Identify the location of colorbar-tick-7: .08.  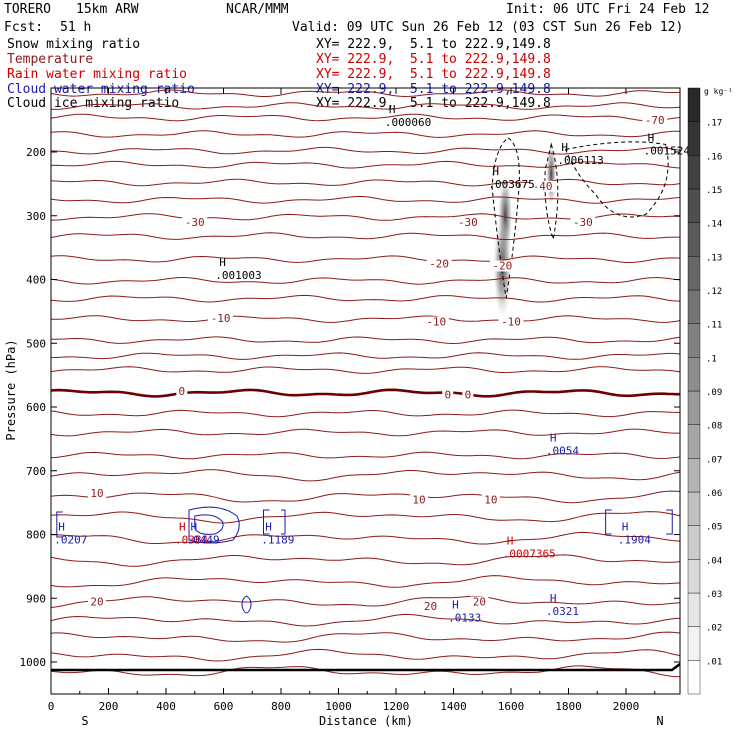
(714, 427).